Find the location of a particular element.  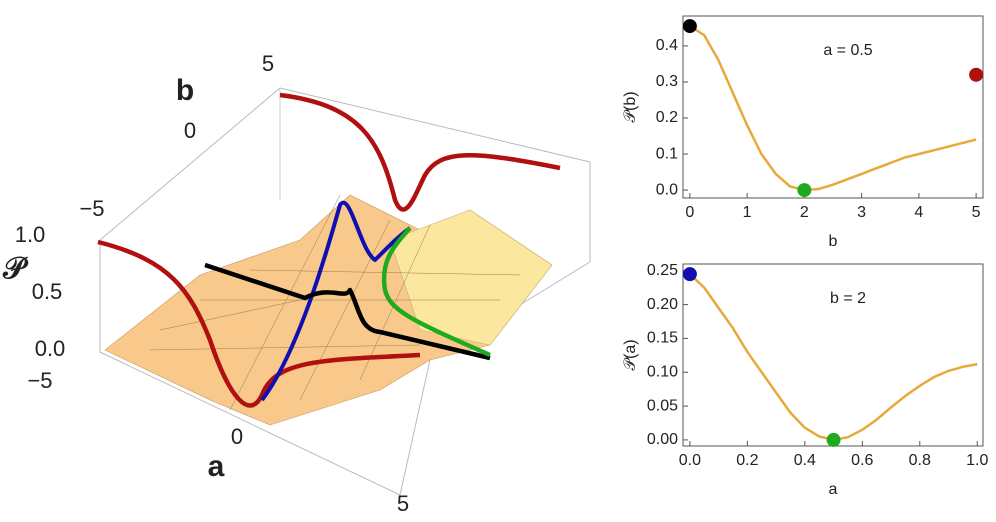

z-tick-label: 1.0 is located at coordinates (30, 234).